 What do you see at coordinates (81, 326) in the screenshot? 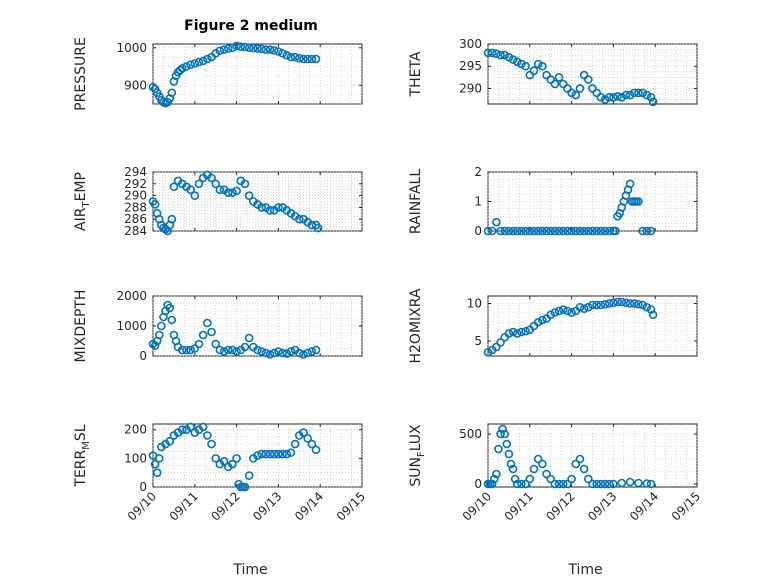
I see `y-axis-label: MIXDEPTH` at bounding box center [81, 326].